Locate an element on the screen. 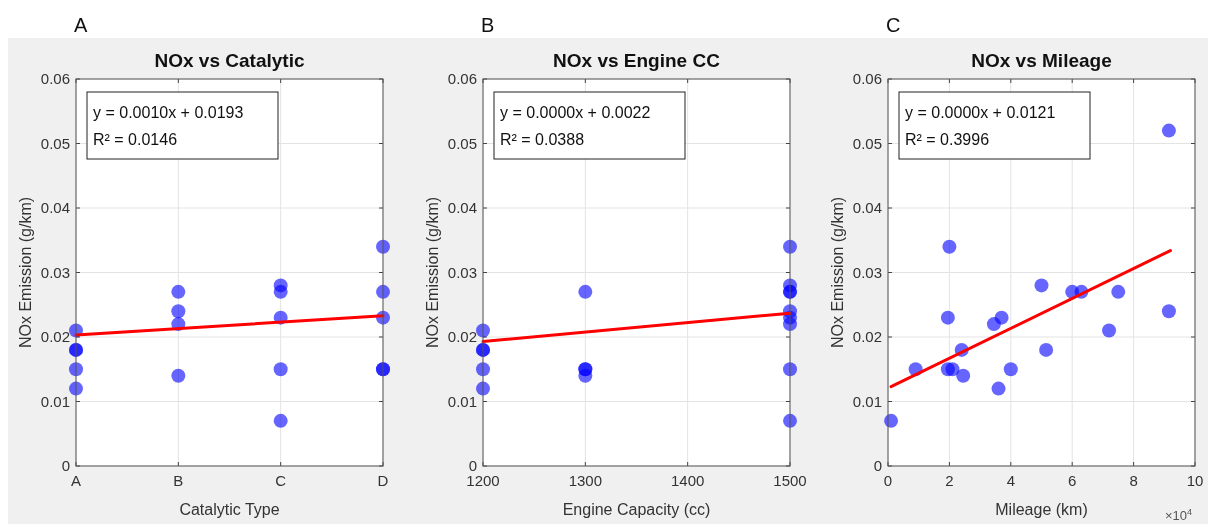 This screenshot has height=524, width=1208. x-tick-label: 1300 is located at coordinates (585, 480).